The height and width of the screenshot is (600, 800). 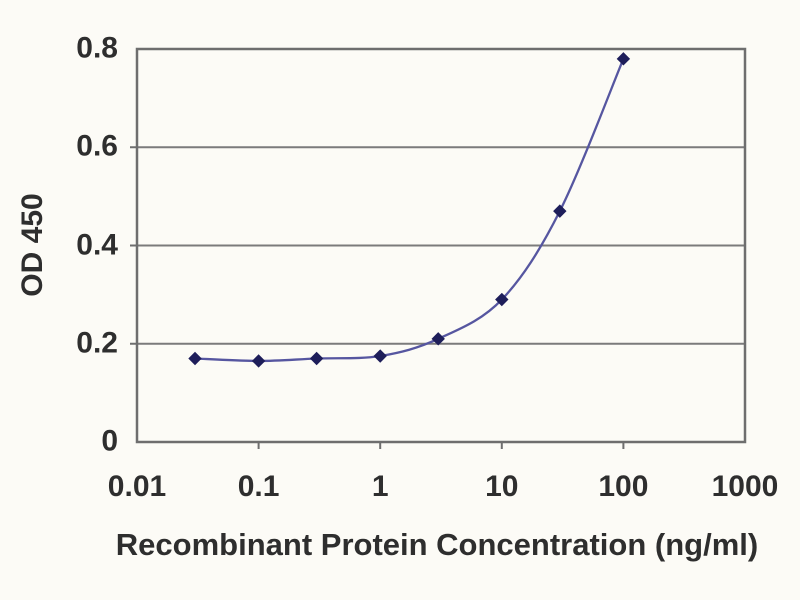 What do you see at coordinates (97, 244) in the screenshot?
I see `y-tick-label: 0.4` at bounding box center [97, 244].